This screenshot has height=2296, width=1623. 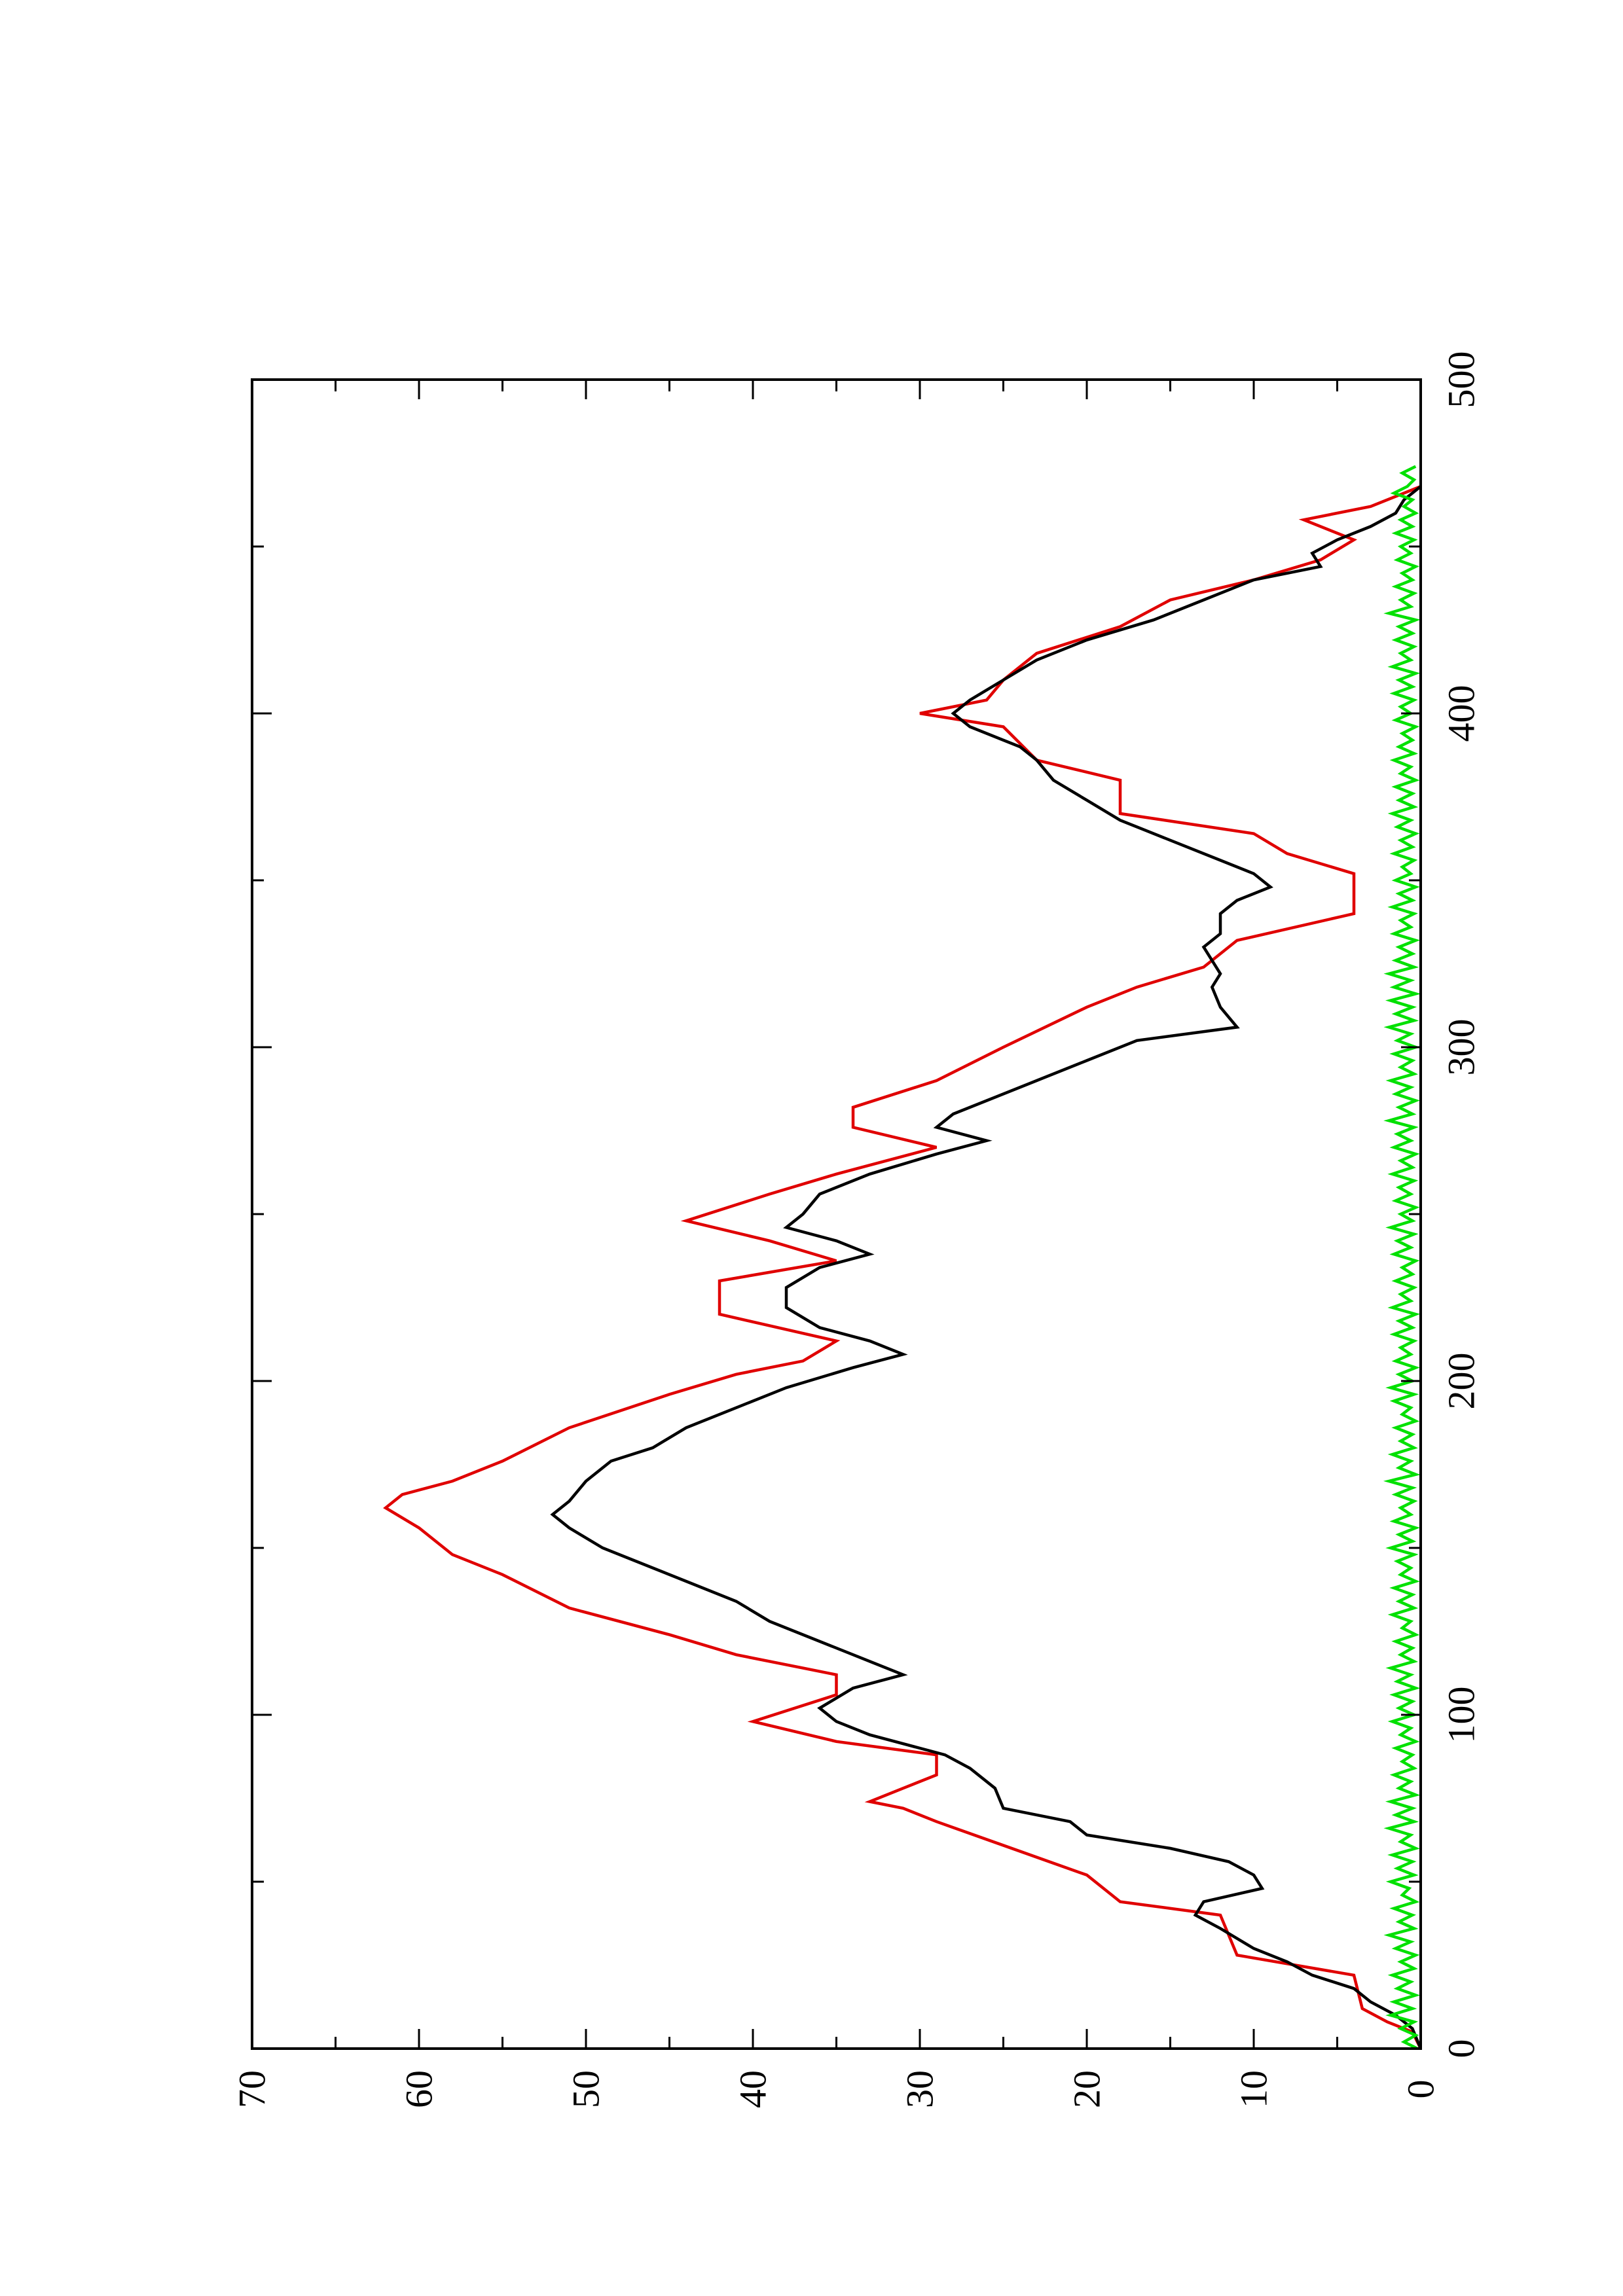 What do you see at coordinates (1461, 1381) in the screenshot?
I see `x-tick-label: 200` at bounding box center [1461, 1381].